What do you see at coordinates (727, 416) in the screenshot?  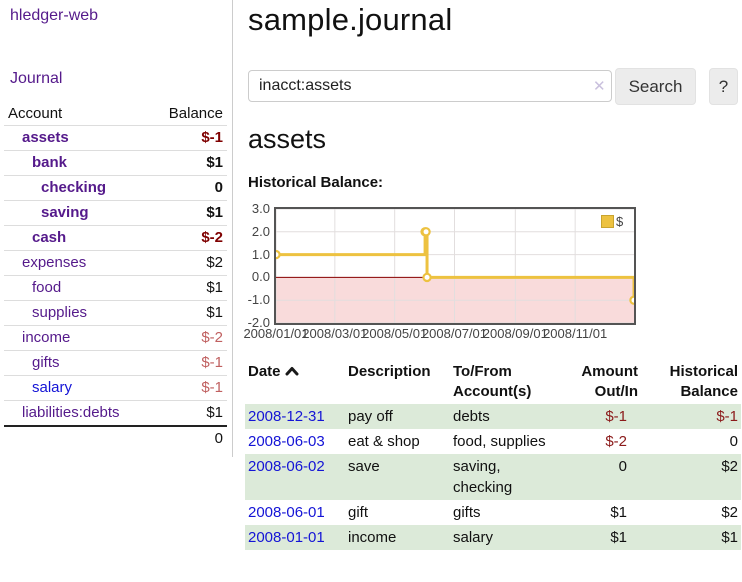 I see `register-balance: $-1` at bounding box center [727, 416].